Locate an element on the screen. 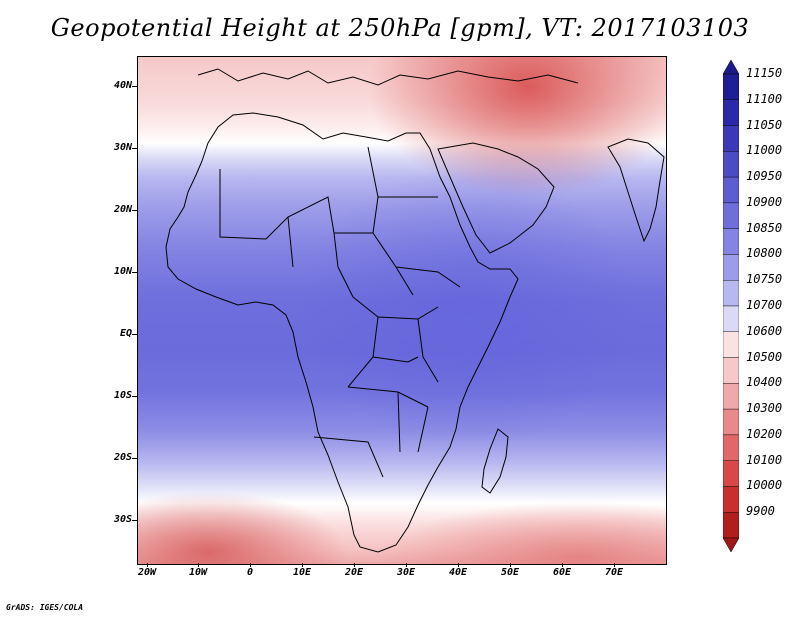  colorbar is located at coordinates (731, 306).